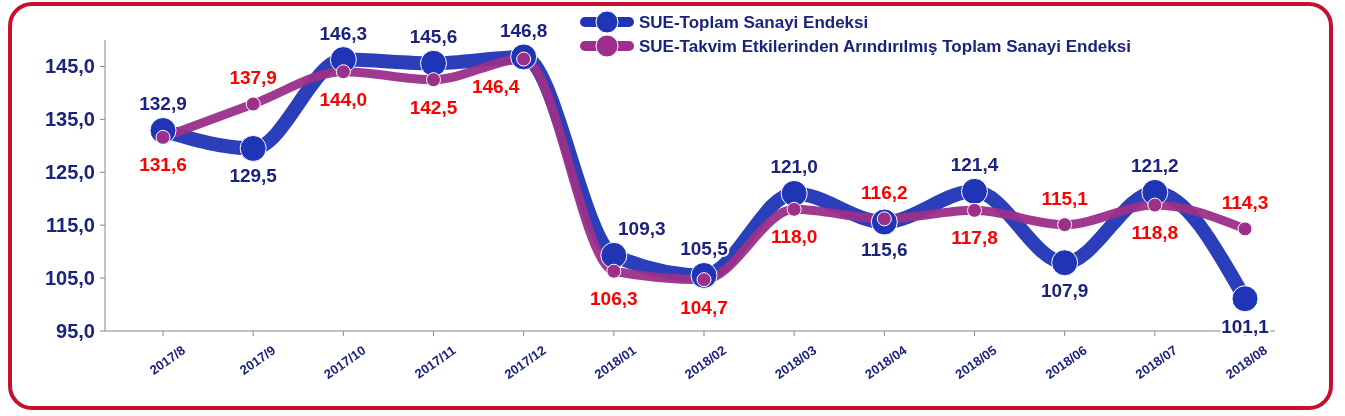  I want to click on data-label: 118,0, so click(794, 237).